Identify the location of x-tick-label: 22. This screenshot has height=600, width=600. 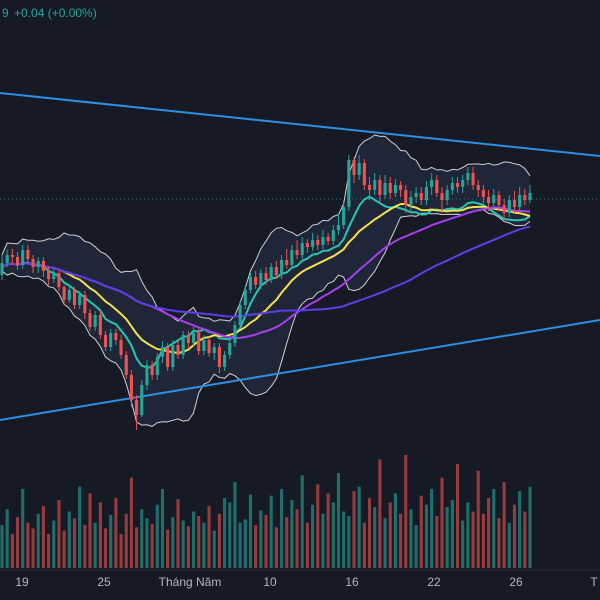
(434, 582).